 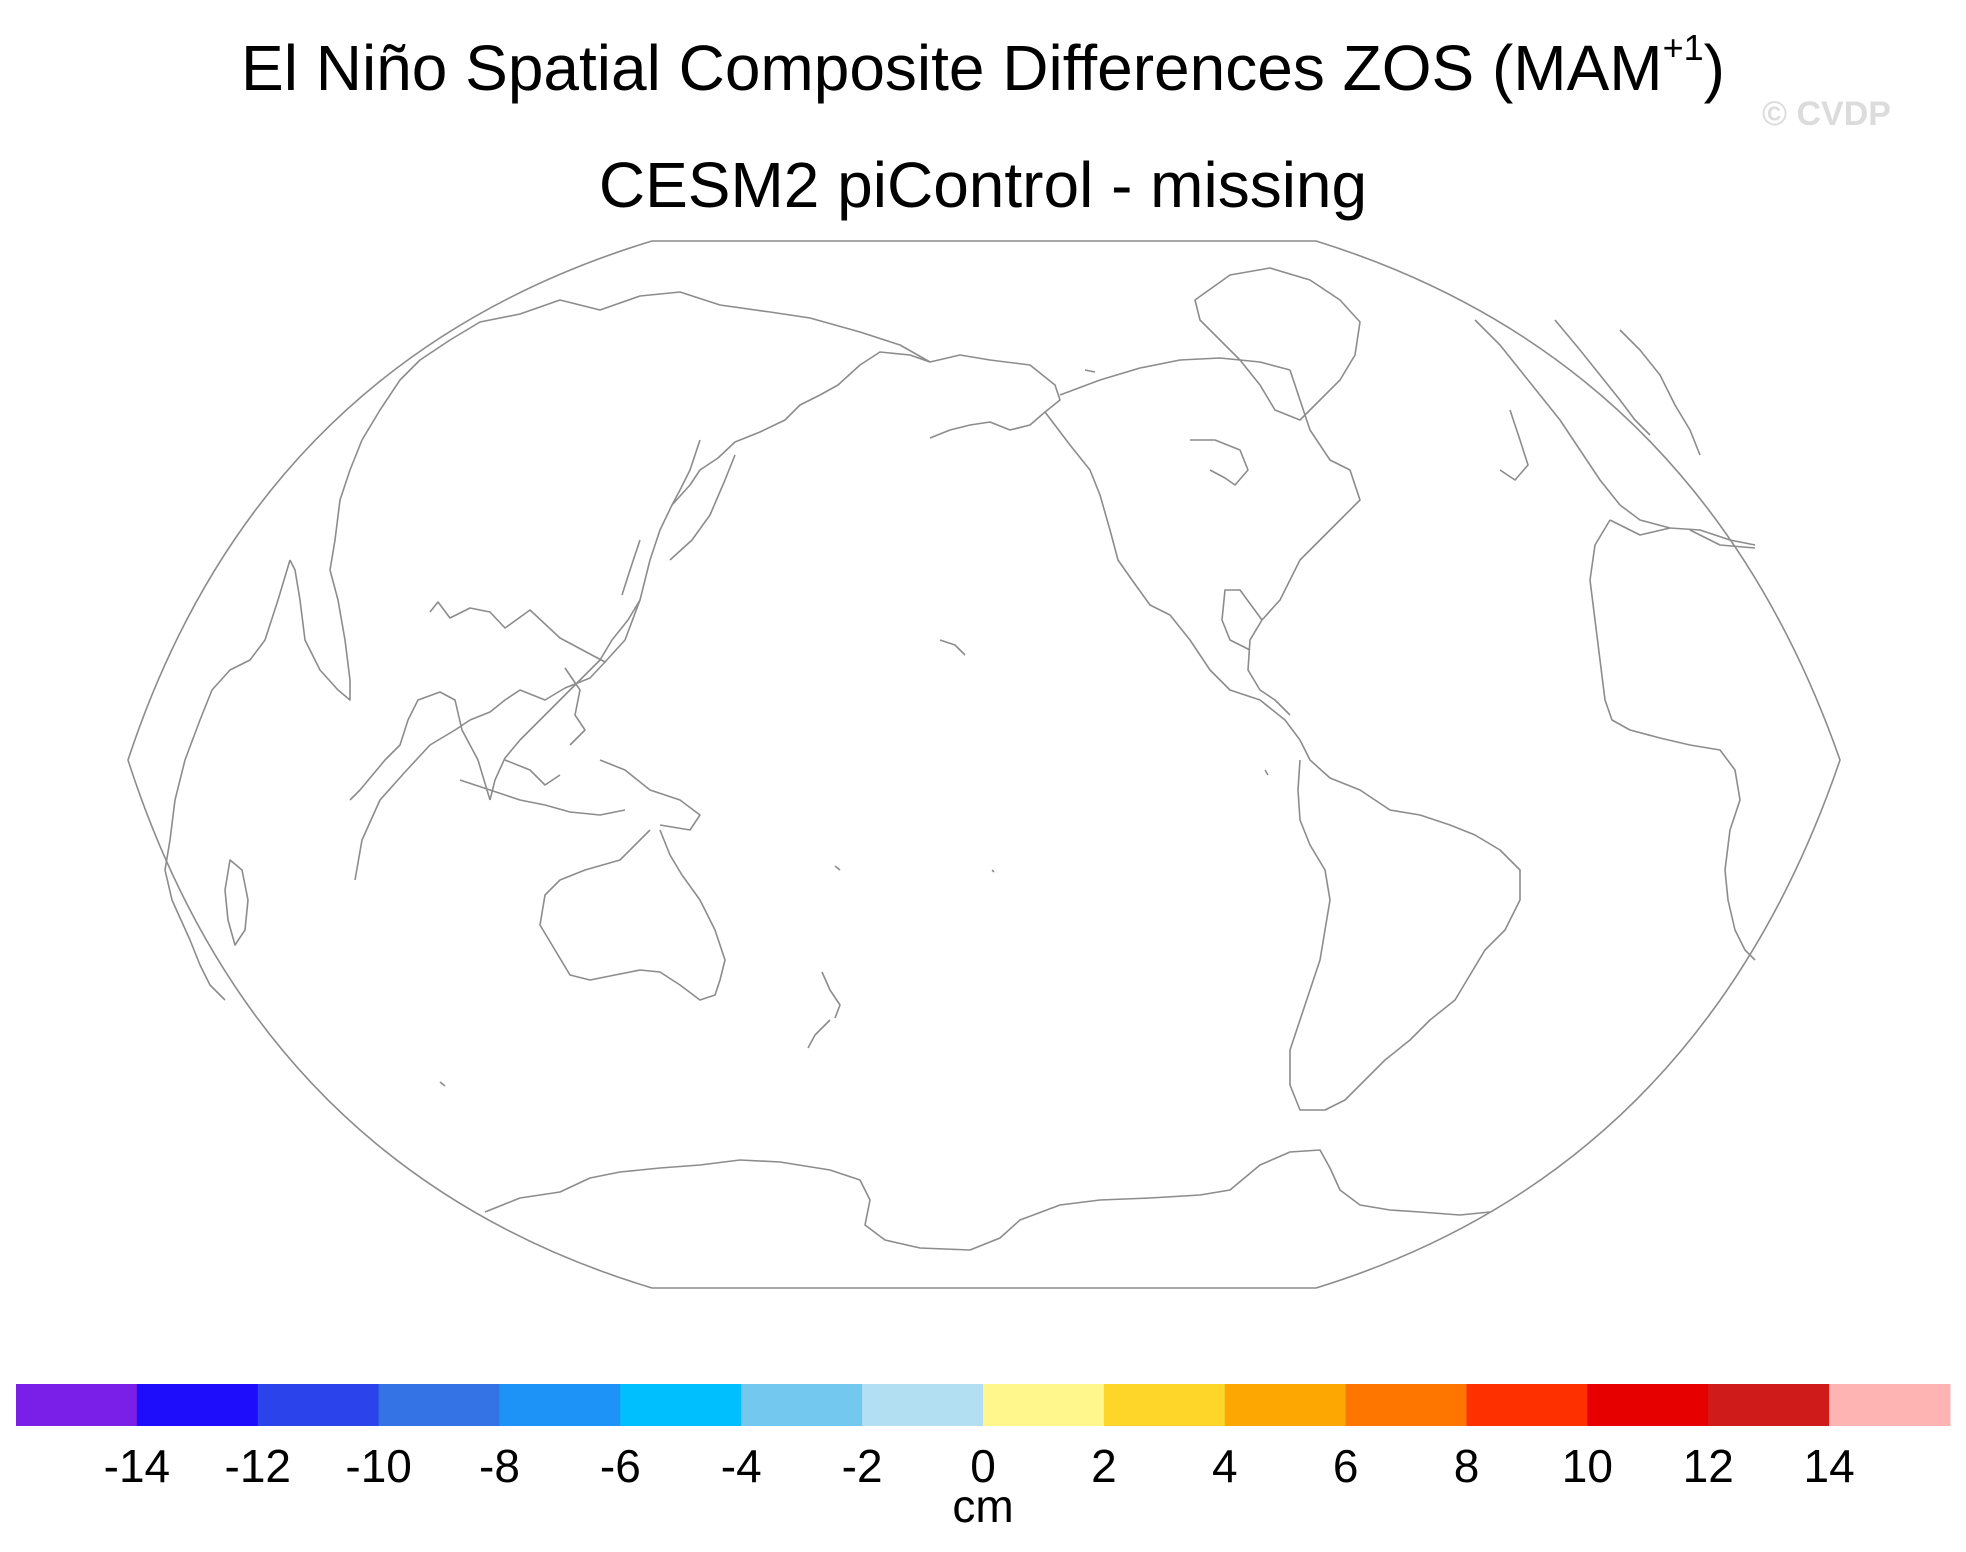 What do you see at coordinates (983, 185) in the screenshot?
I see `chart-subtitle: CESM2 piControl - missing` at bounding box center [983, 185].